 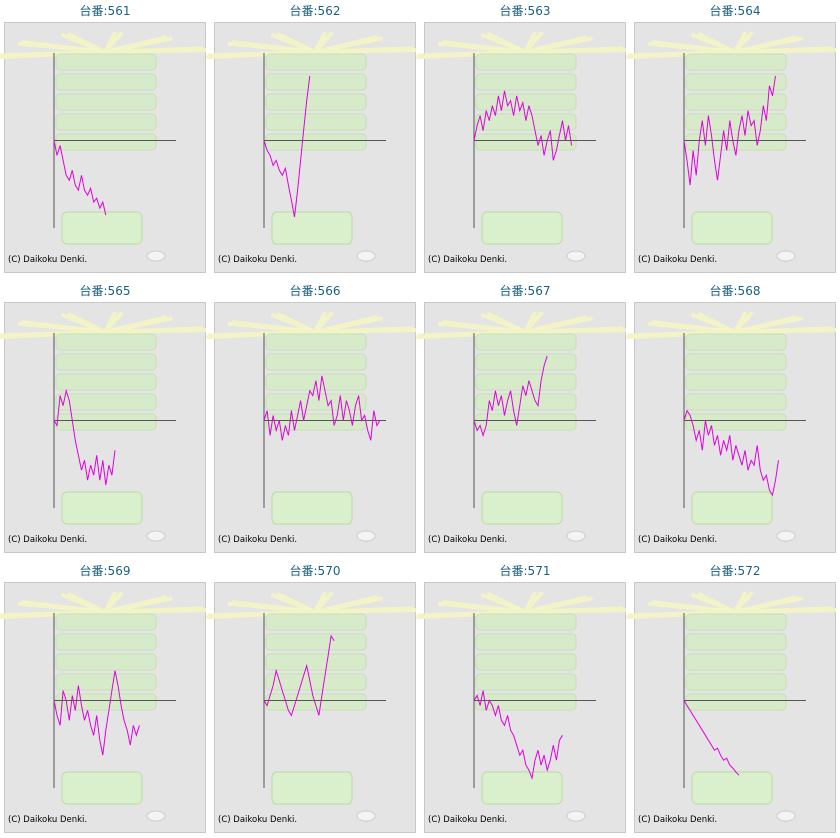 What do you see at coordinates (315, 290) in the screenshot?
I see `chart-title: 台番:566` at bounding box center [315, 290].